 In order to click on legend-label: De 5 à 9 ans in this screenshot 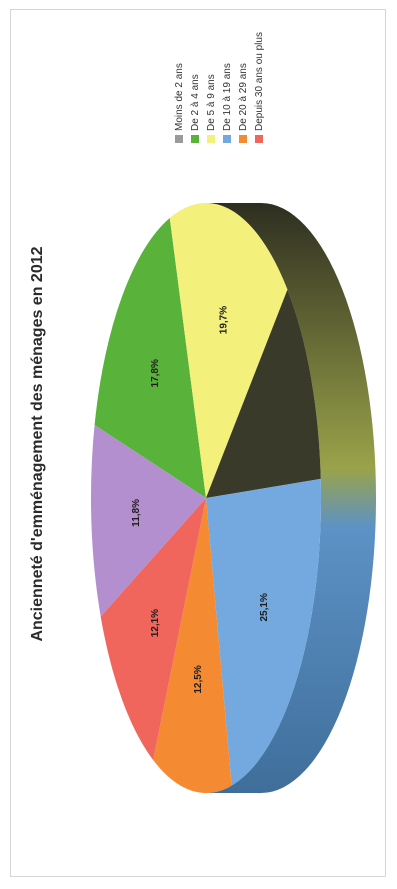, I will do `click(211, 102)`.